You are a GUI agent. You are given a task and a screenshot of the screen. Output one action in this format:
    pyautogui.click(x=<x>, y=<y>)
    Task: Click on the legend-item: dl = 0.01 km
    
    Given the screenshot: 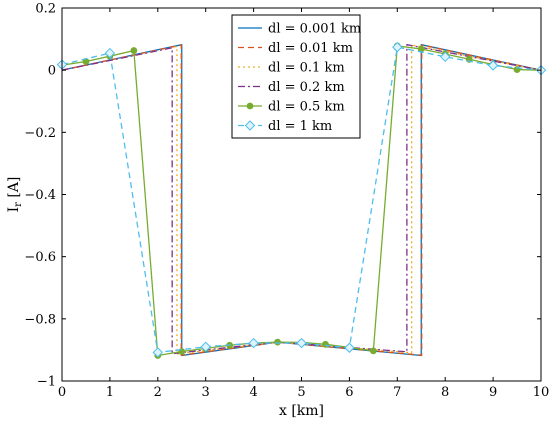 What is the action you would take?
    pyautogui.click(x=295, y=48)
    